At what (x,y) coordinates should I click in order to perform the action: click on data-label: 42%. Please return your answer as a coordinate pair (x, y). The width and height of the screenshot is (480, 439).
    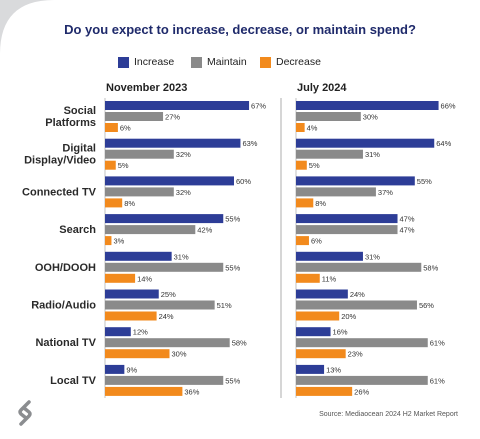
    Looking at the image, I should click on (204, 230).